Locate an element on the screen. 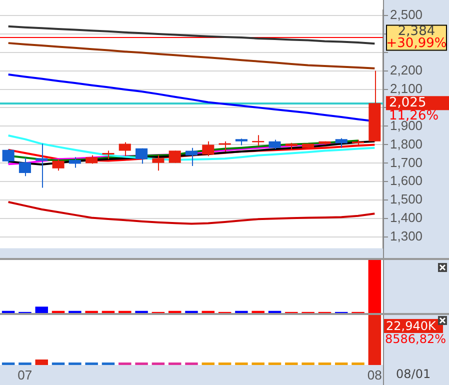 This screenshot has height=385, width=449. x-tick-label: 07 is located at coordinates (25, 374).